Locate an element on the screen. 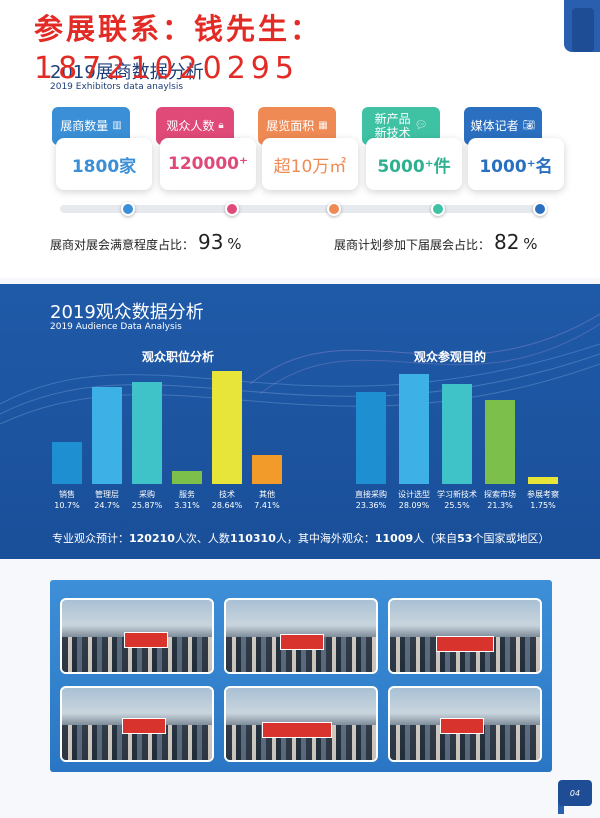 This screenshot has width=600, height=818. summary-countries: 53 is located at coordinates (465, 538).